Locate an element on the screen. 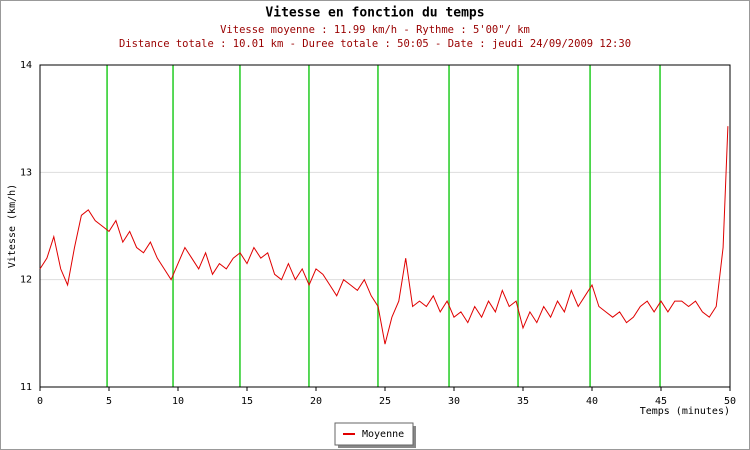 The height and width of the screenshot is (450, 750). x-tick-label: 30 is located at coordinates (454, 401).